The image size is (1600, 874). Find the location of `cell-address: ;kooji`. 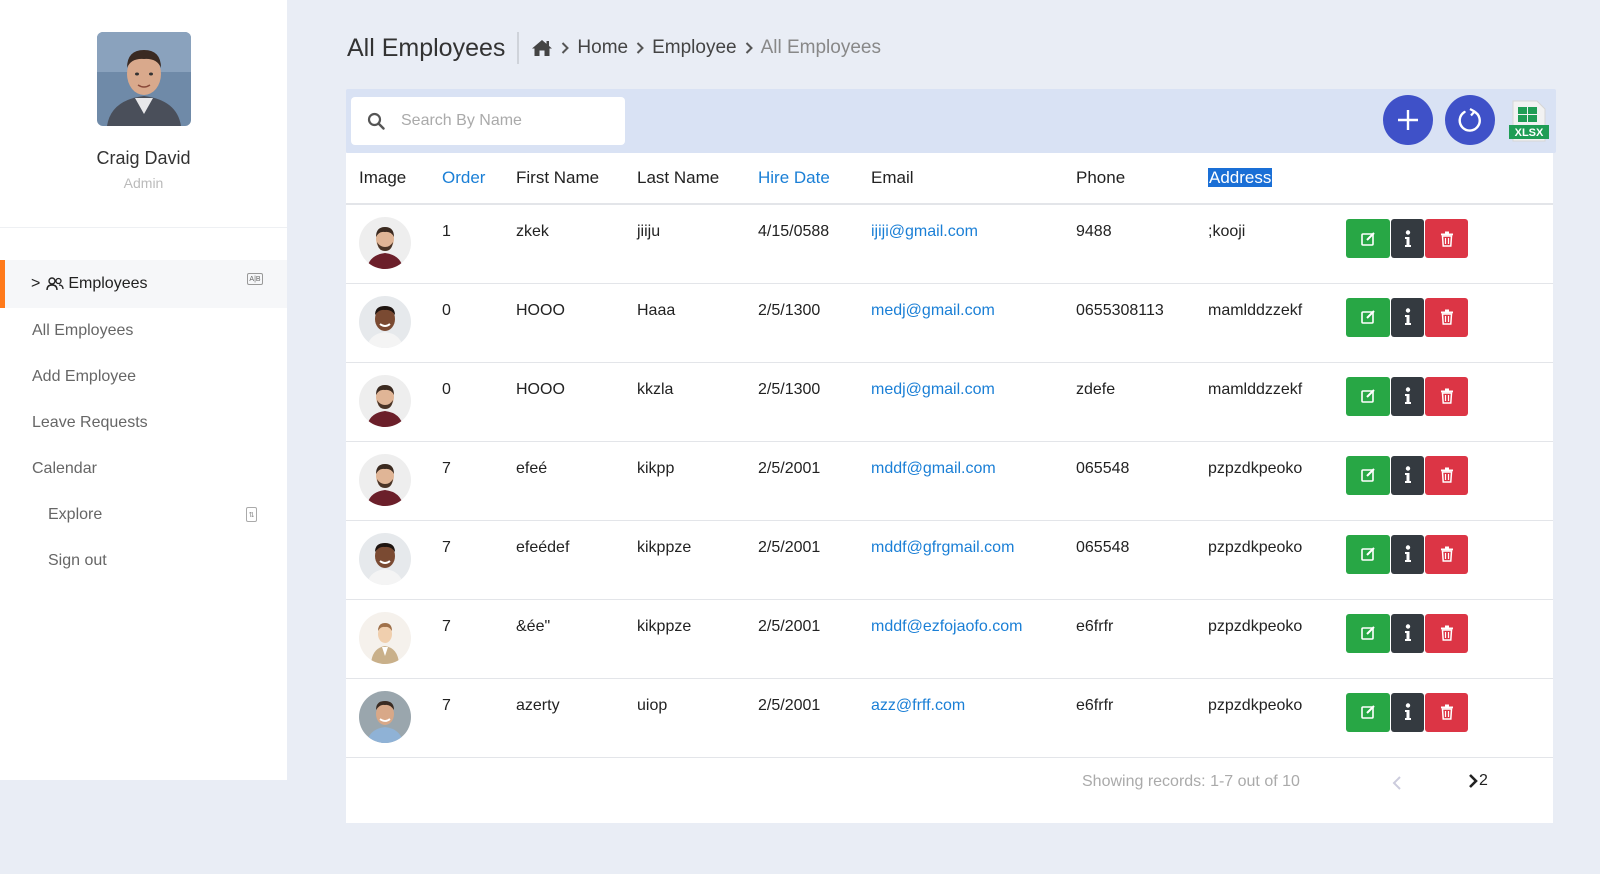

cell-address: ;kooji is located at coordinates (1264, 244).